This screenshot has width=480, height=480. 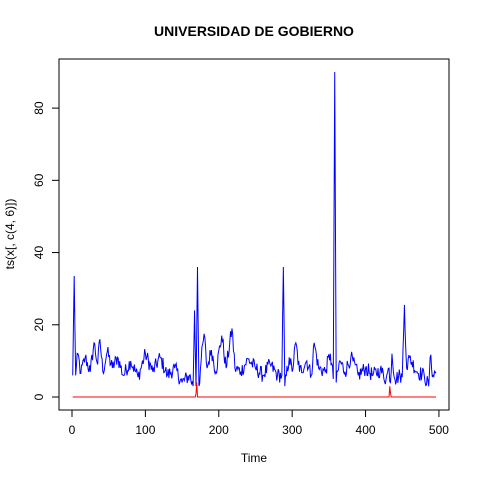 What do you see at coordinates (39, 396) in the screenshot?
I see `y-tick-label: 0` at bounding box center [39, 396].